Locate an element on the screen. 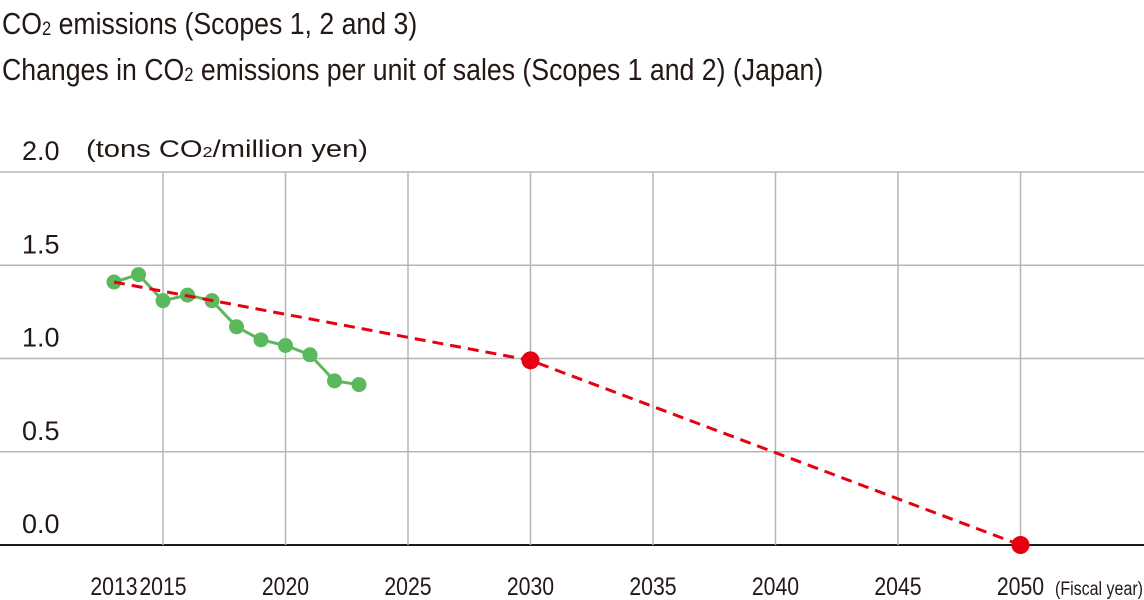  x-tick-label: 2025 is located at coordinates (407, 586).